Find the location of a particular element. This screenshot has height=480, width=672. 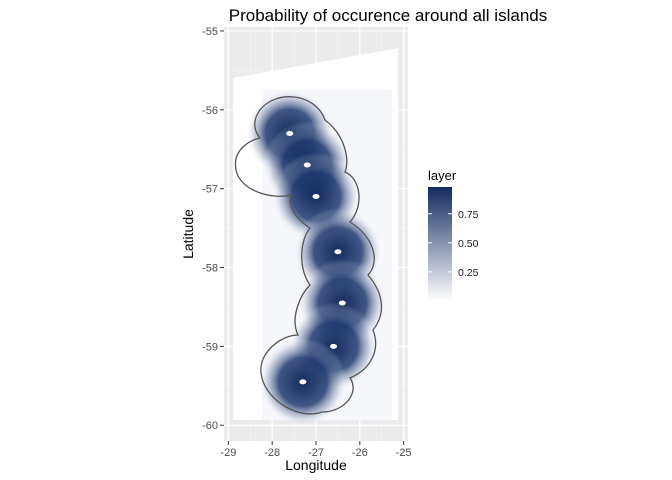

legend-tick-label: 0.50 is located at coordinates (468, 244).